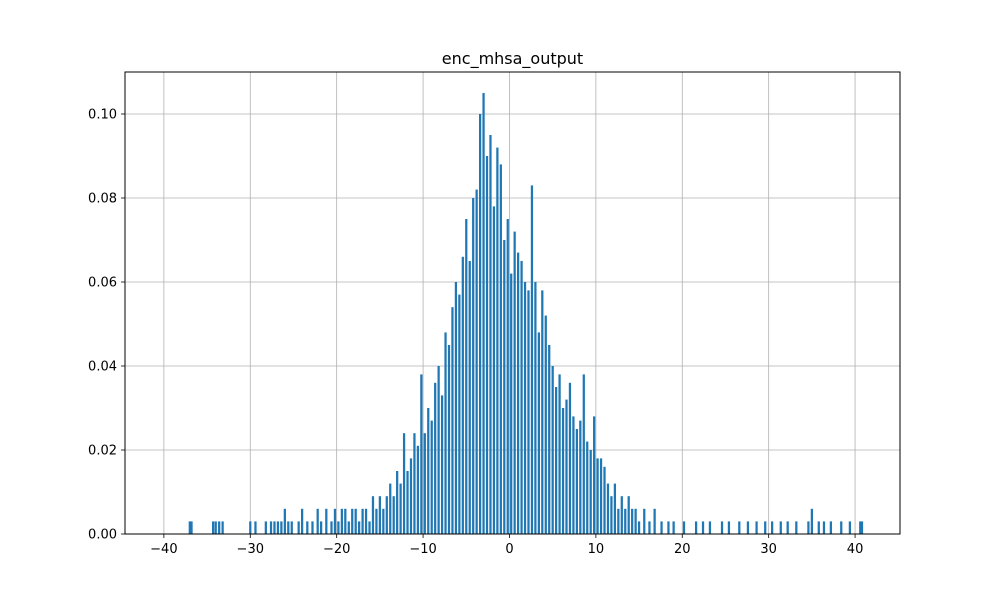 Image resolution: width=1000 pixels, height=600 pixels. Describe the element at coordinates (682, 549) in the screenshot. I see `x-tick-label: 20` at that location.